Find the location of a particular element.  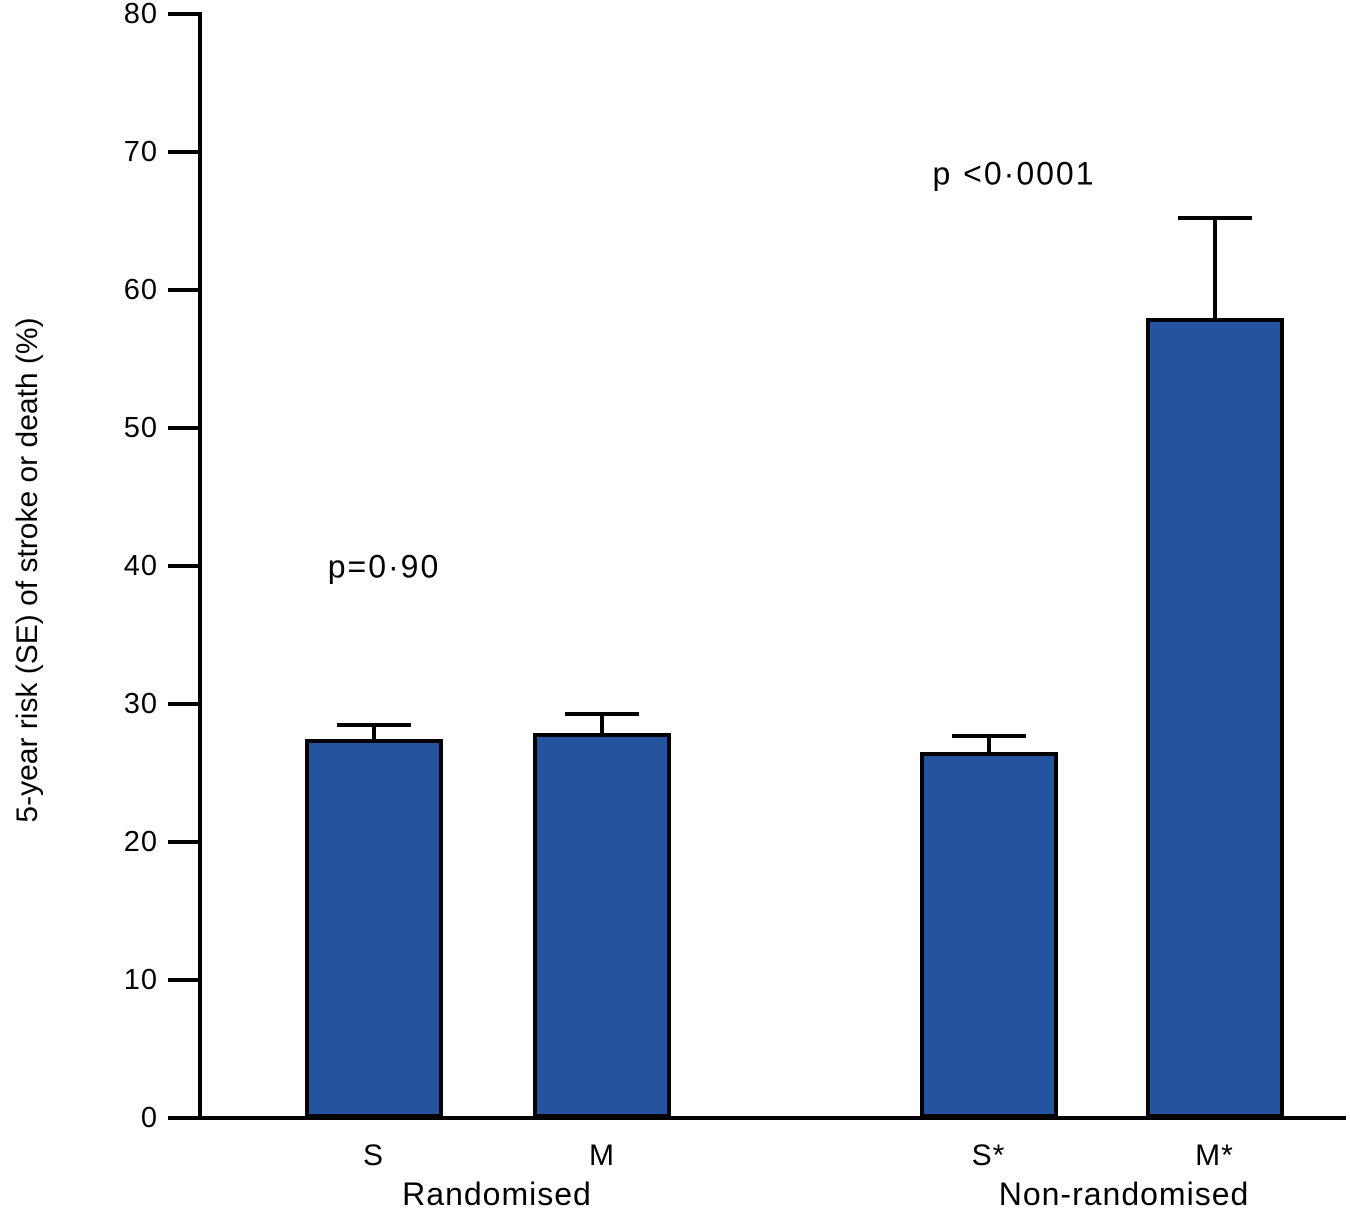

error-cap-M-star is located at coordinates (1214, 218).